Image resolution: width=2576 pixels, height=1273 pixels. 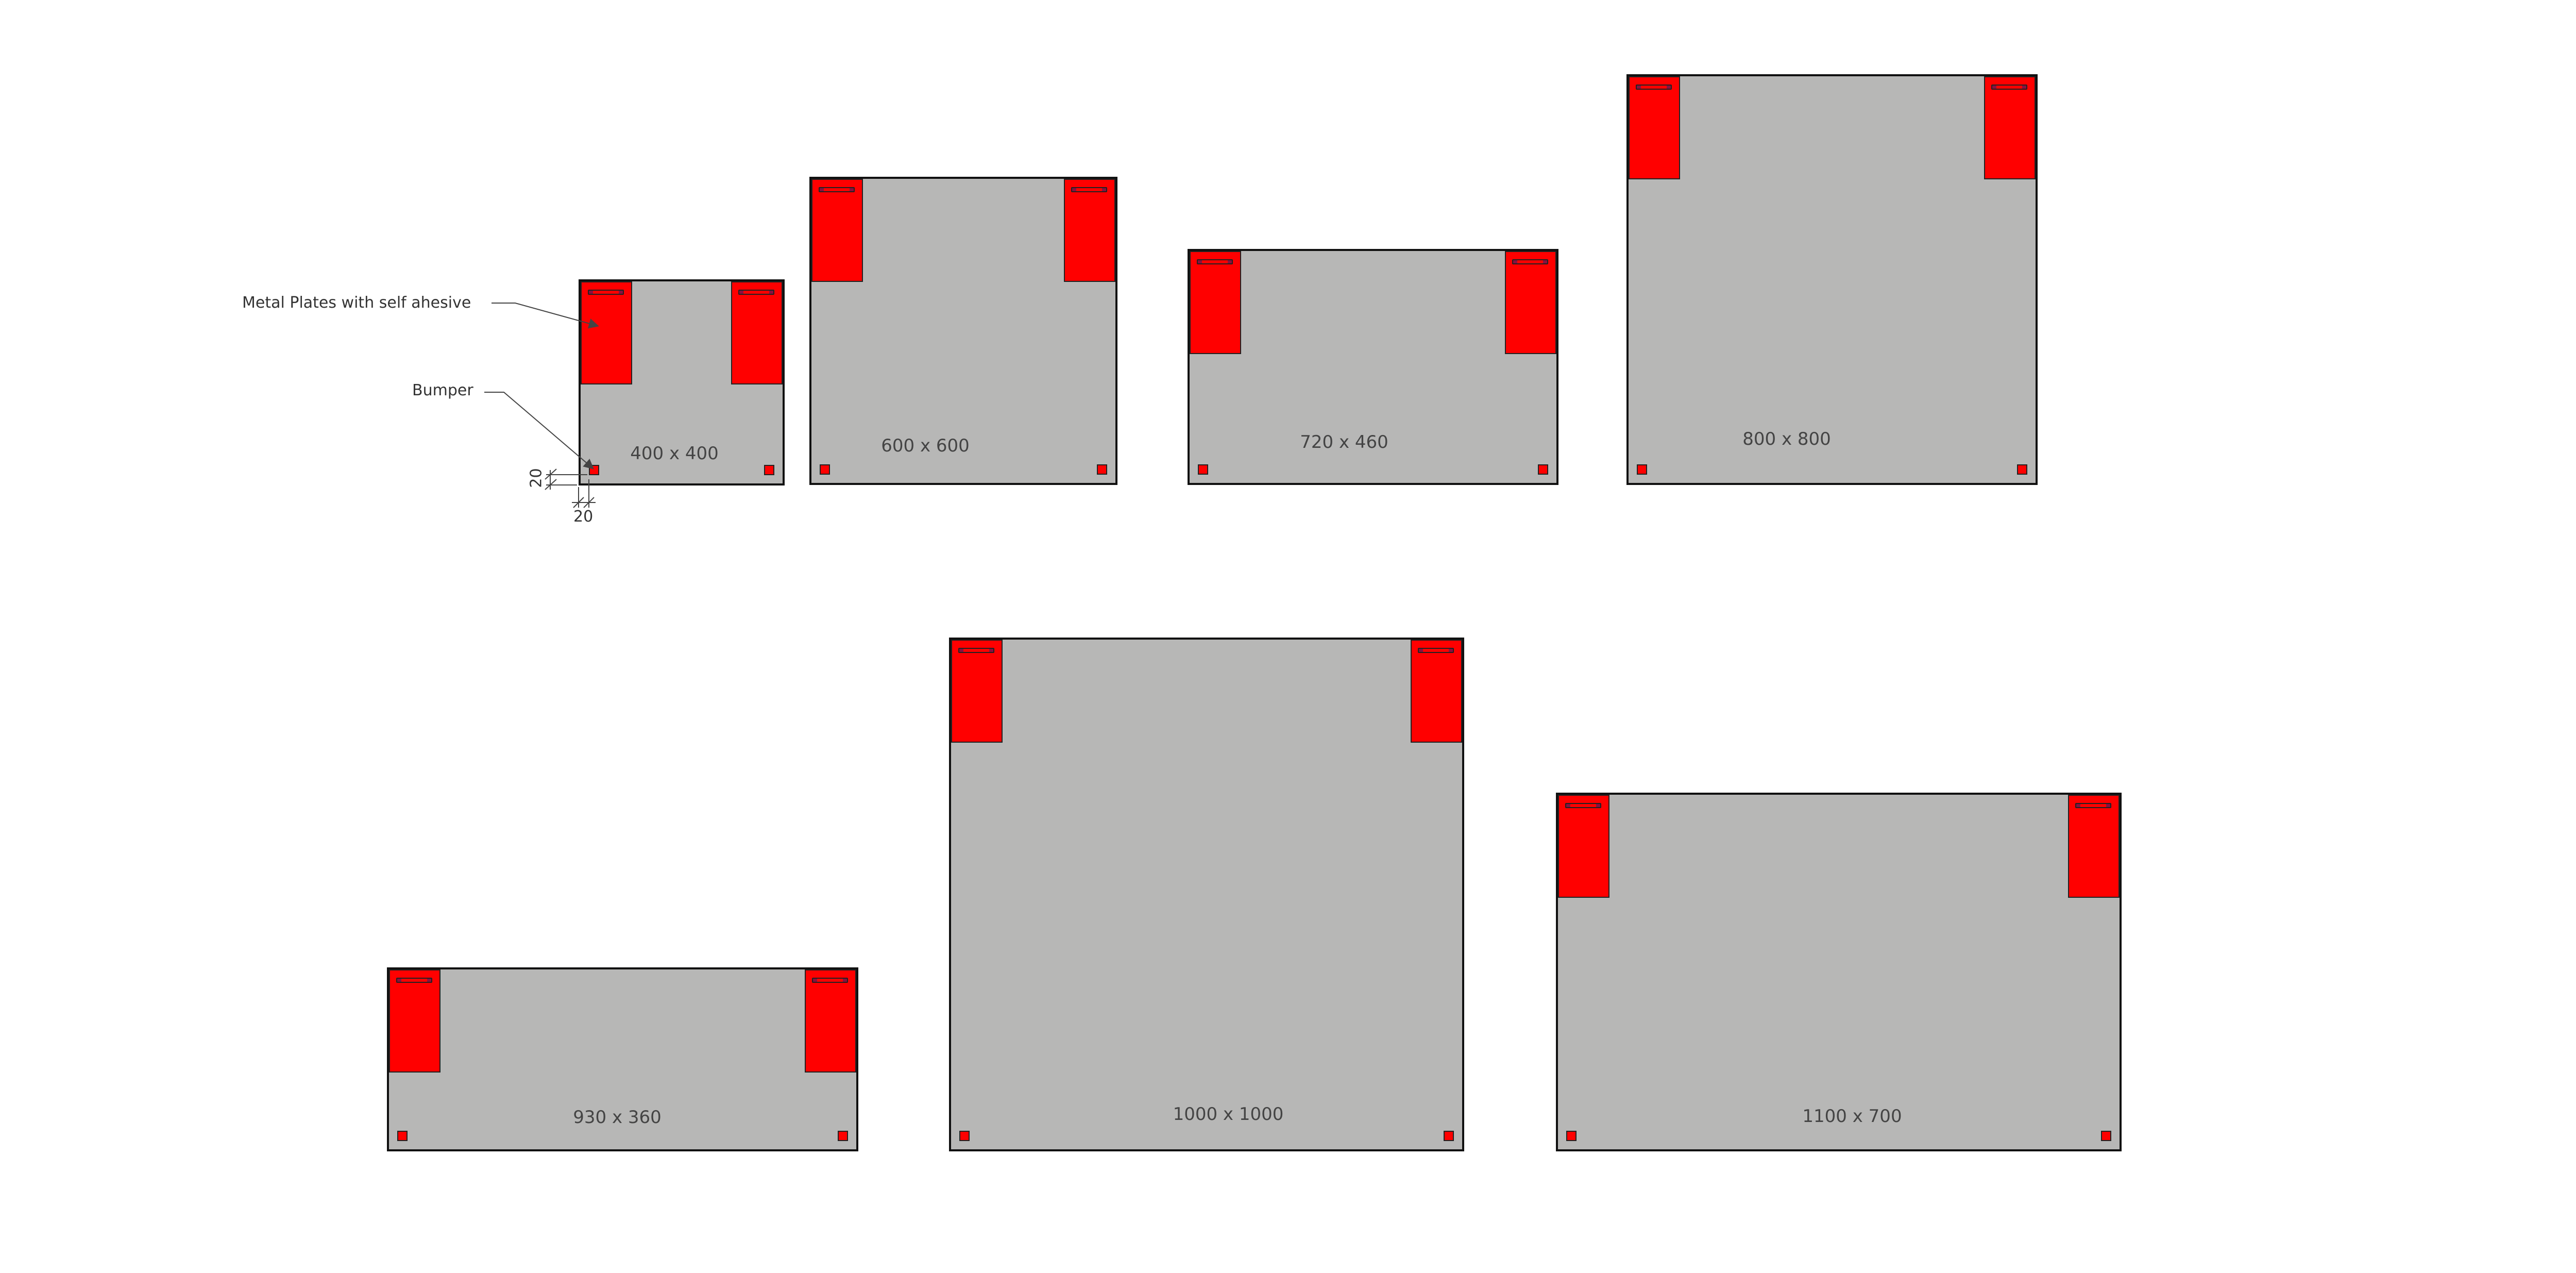 I want to click on panel-size-label: 600 x 600, so click(x=925, y=445).